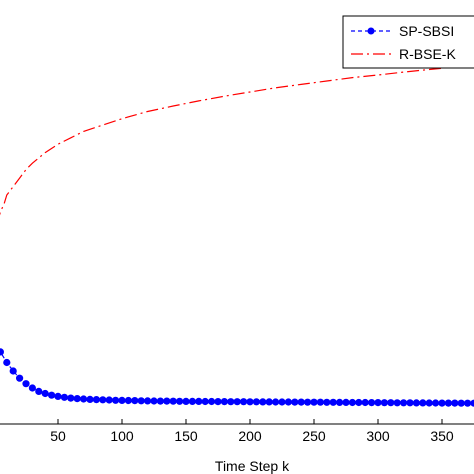  I want to click on x-axis-ticks: 50 100 150 200 250 300 350, so click(252, 431).